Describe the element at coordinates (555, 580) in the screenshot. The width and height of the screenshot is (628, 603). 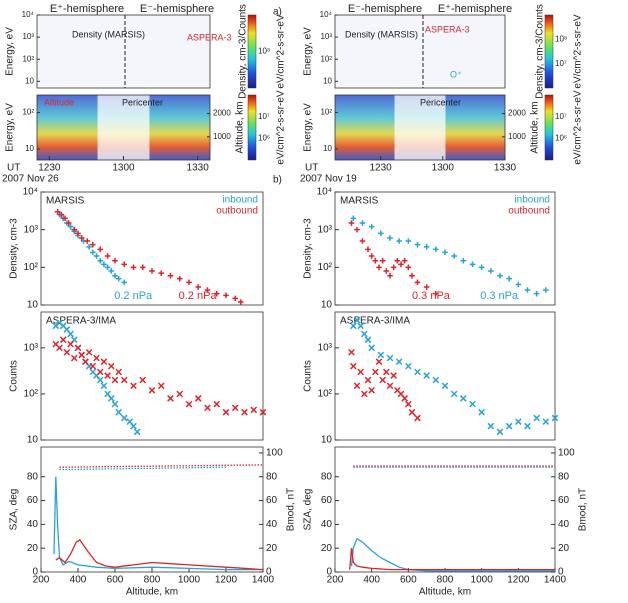
I see `x-tick-label: 1400` at that location.